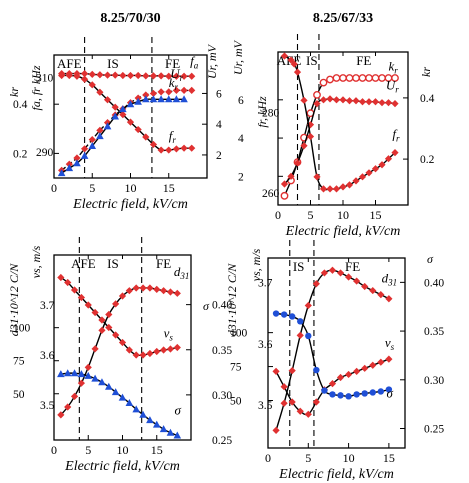  What do you see at coordinates (45, 153) in the screenshot?
I see `inner-left-tick-label: 290` at bounding box center [45, 153].